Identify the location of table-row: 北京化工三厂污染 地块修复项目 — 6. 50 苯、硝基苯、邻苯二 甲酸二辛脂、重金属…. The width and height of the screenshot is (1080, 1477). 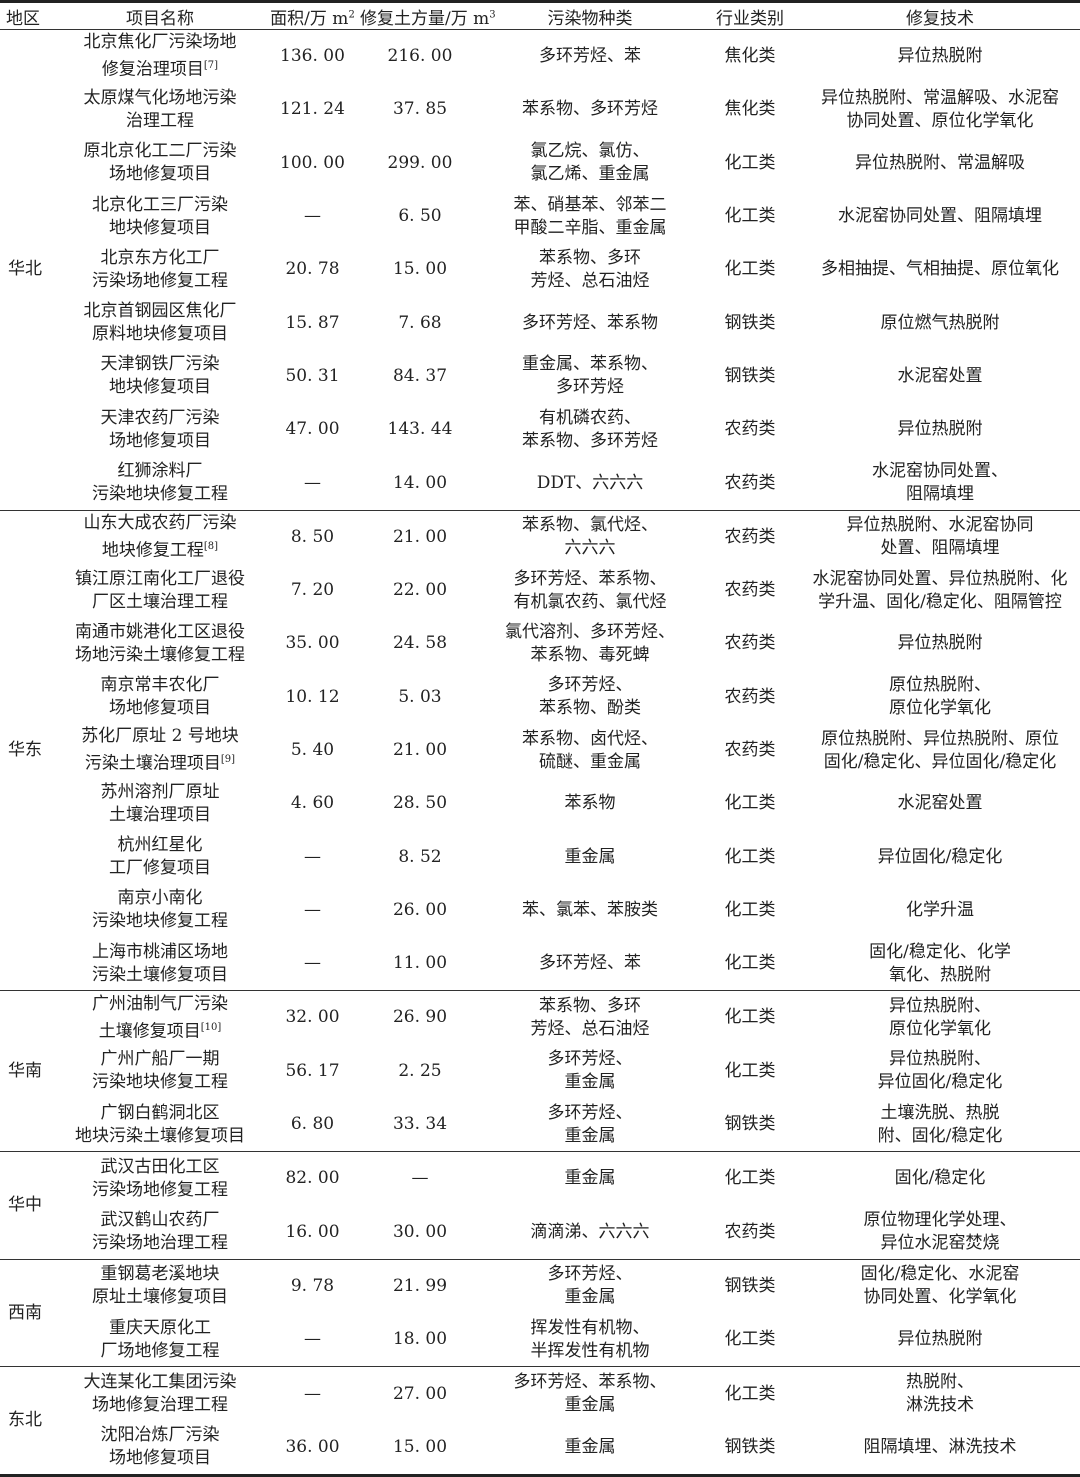
(540, 216).